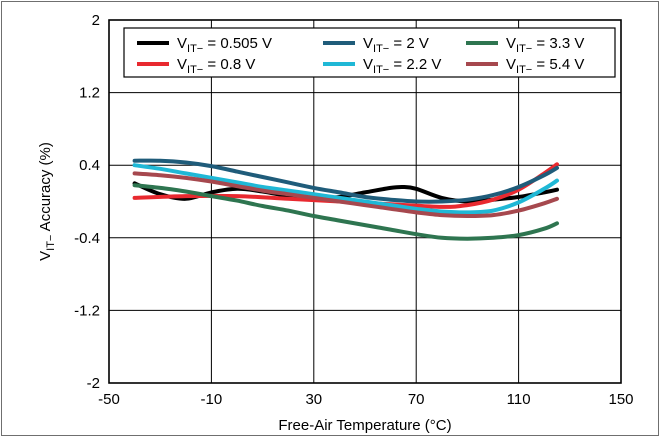 The width and height of the screenshot is (662, 439). Describe the element at coordinates (364, 425) in the screenshot. I see `x-axis-label: Free-Air Temperature (°C)` at that location.